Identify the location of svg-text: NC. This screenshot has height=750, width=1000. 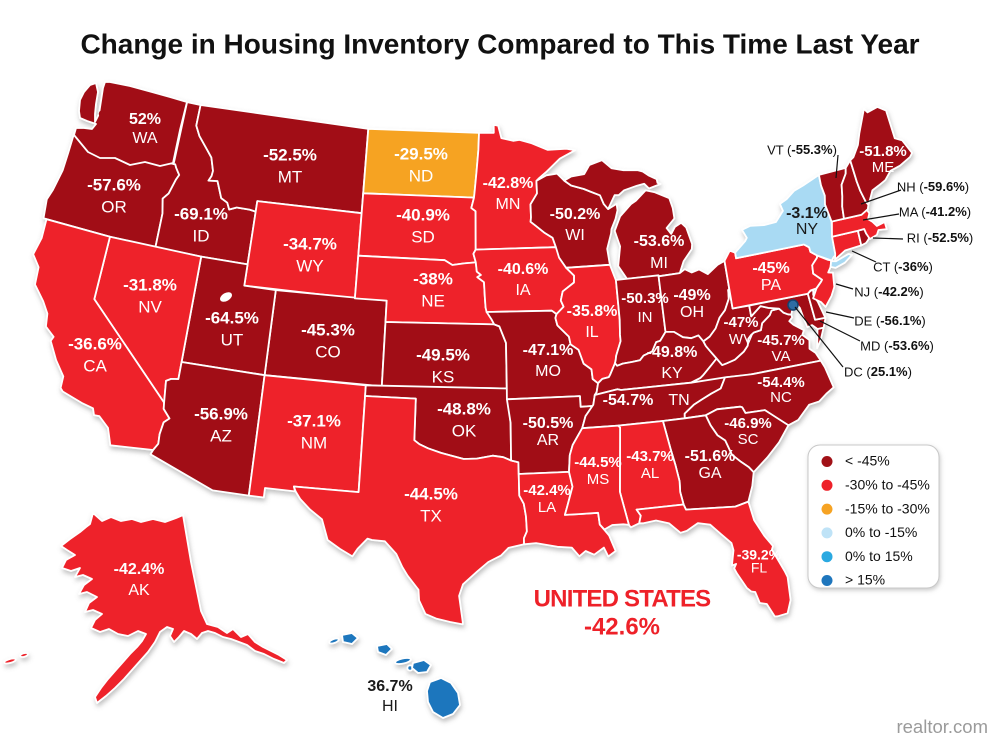
(781, 397).